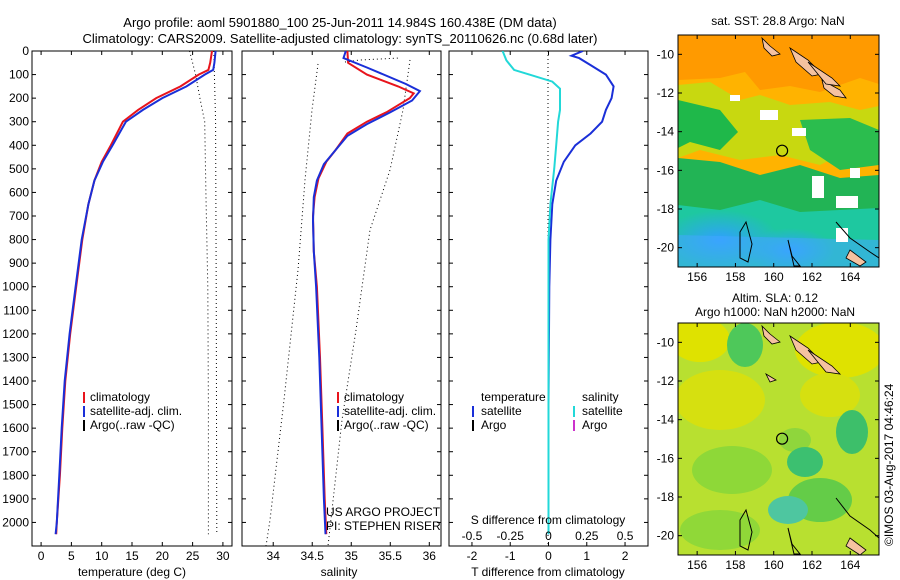 Image resolution: width=900 pixels, height=580 pixels. I want to click on s-difference-tick-label: -0.25, so click(511, 536).